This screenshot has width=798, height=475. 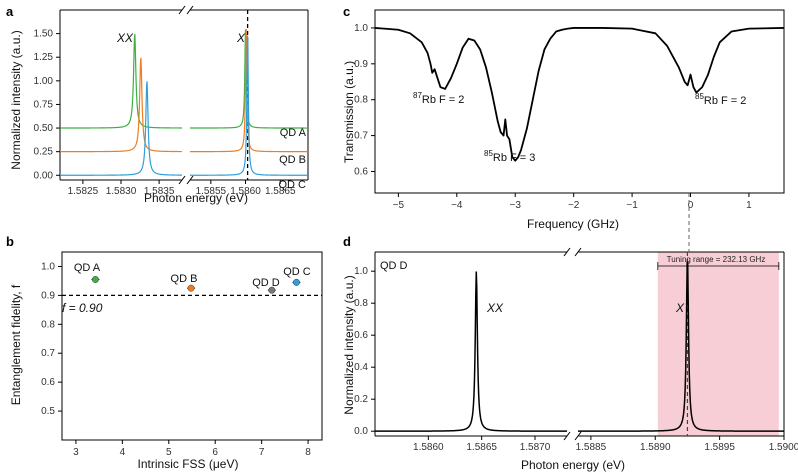 I want to click on panel-c-xtick-label: −4, so click(x=457, y=205).